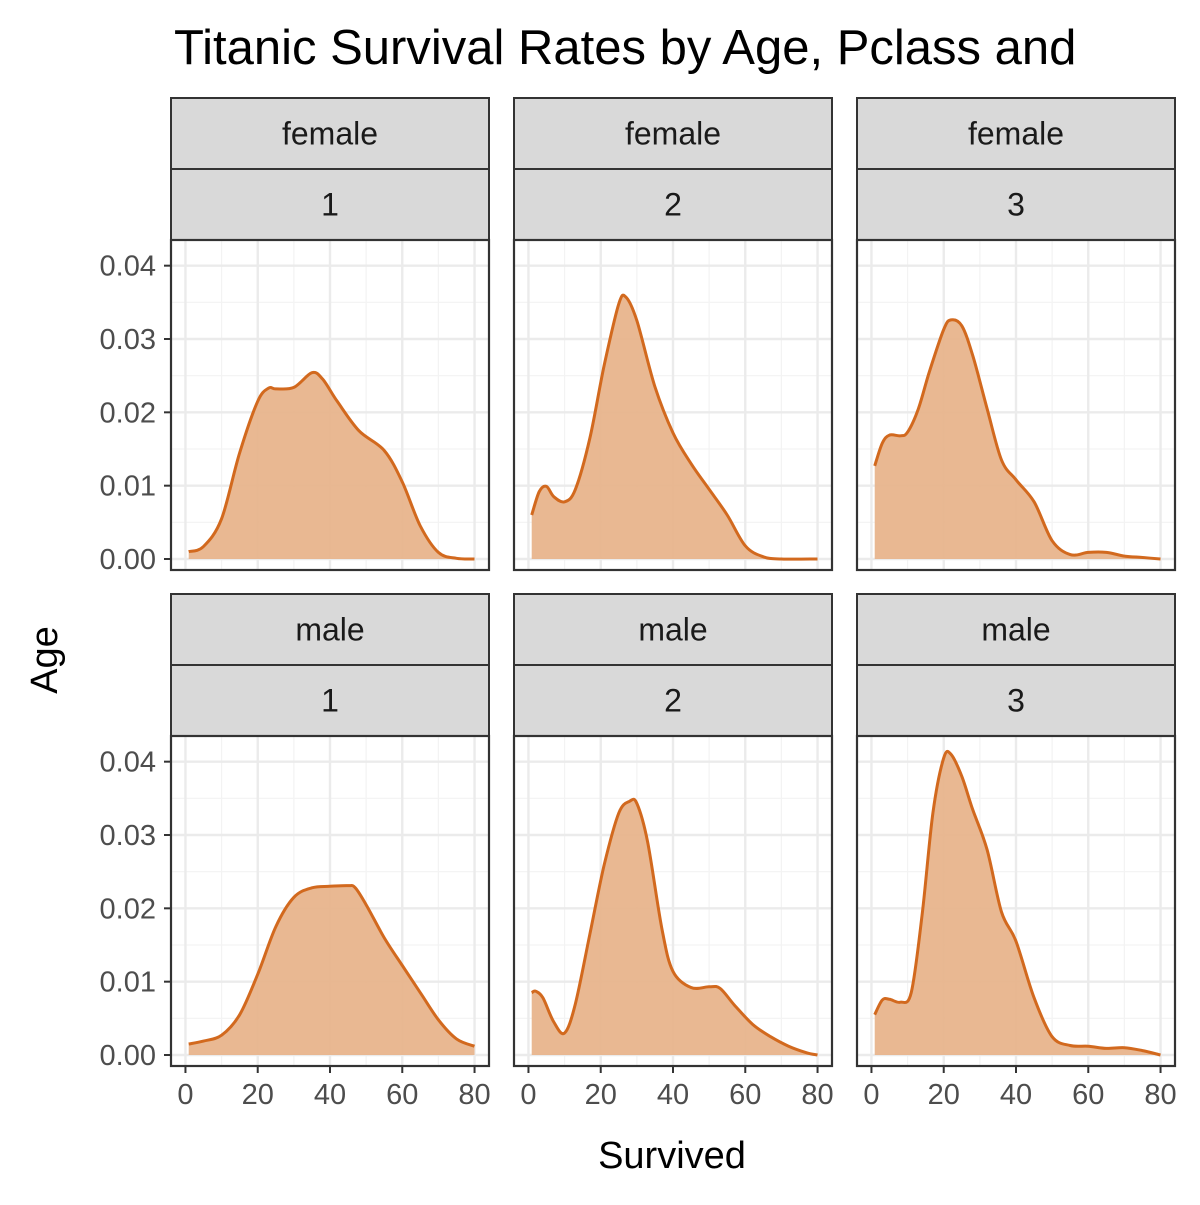 This screenshot has width=1200, height=1205. What do you see at coordinates (295, 852) in the screenshot?
I see `facet-panel: male 1 0.00 0.01 0.02 0.03 0.04 0 20 40 60 80` at bounding box center [295, 852].